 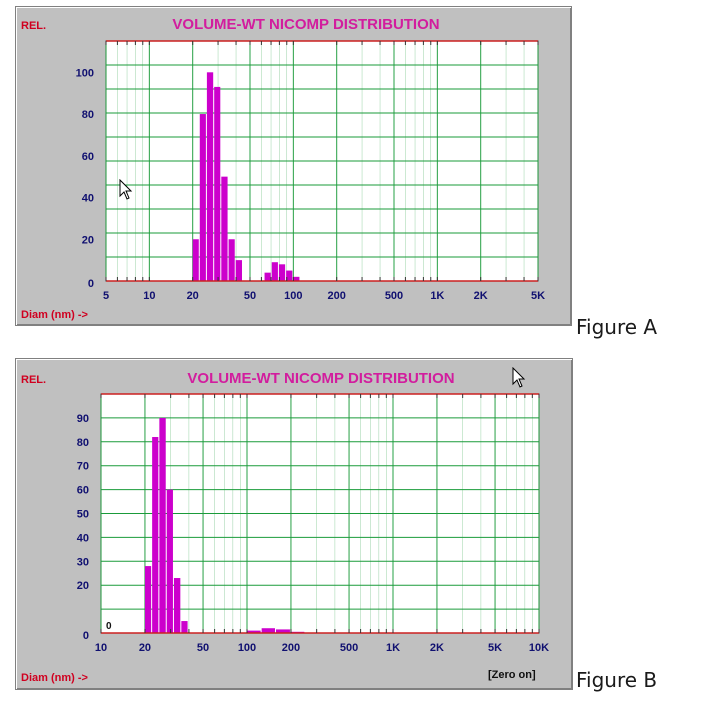 I want to click on y-tick-label: 100, so click(x=85, y=73).